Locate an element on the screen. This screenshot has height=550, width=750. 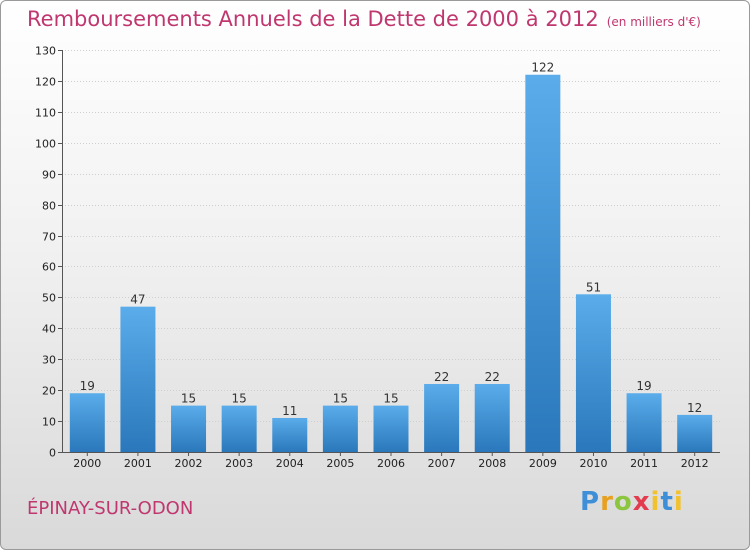
data-label: 12 is located at coordinates (694, 408).